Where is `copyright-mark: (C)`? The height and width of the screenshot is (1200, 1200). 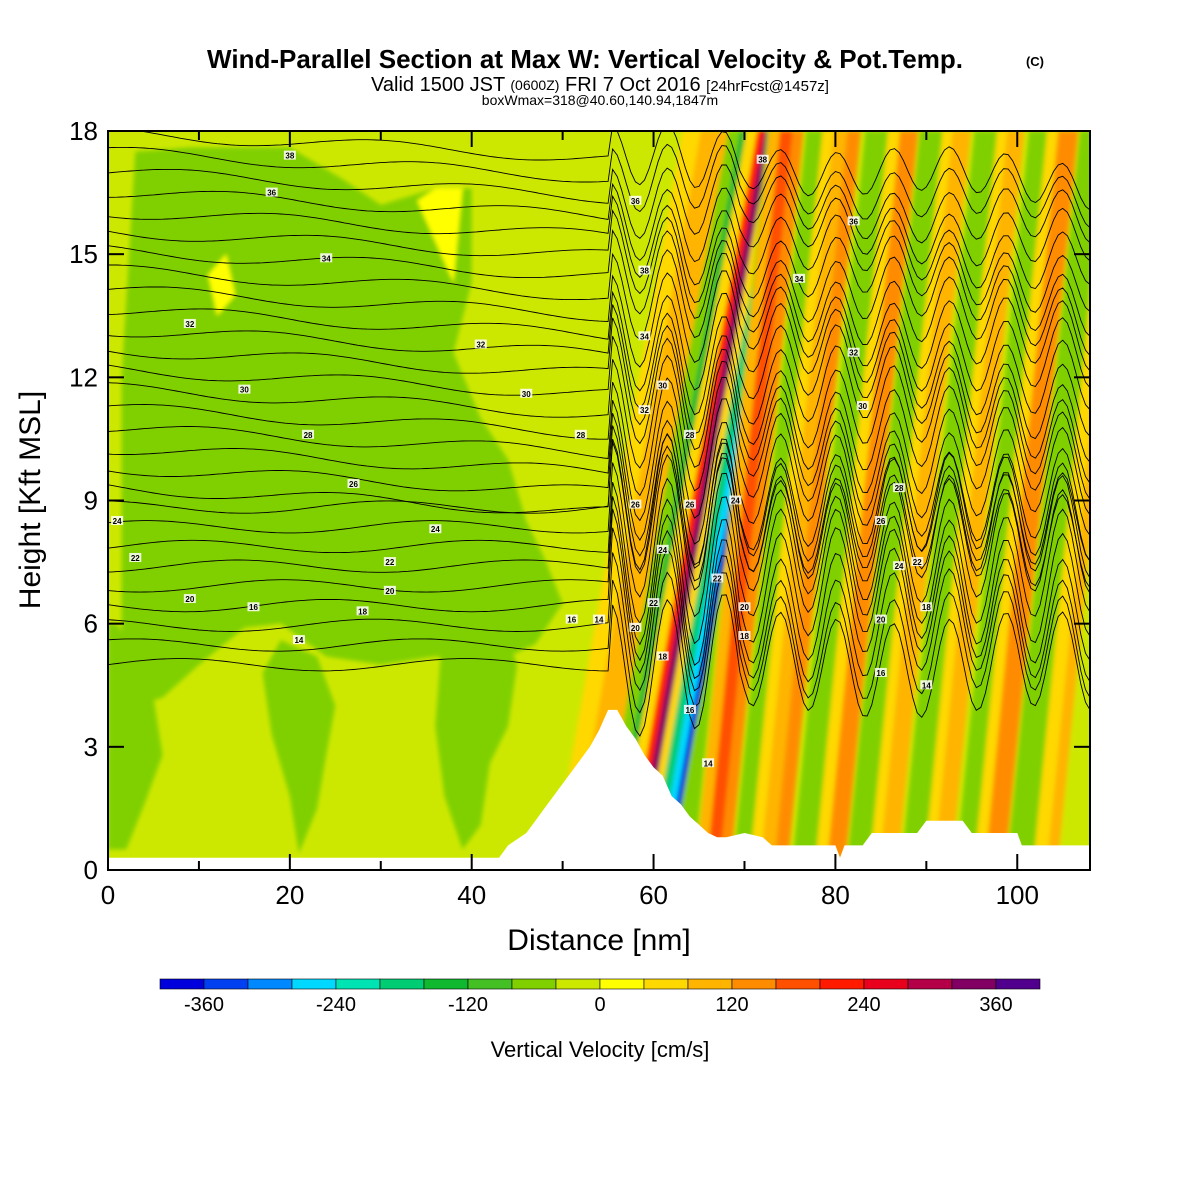 copyright-mark: (C) is located at coordinates (1035, 61).